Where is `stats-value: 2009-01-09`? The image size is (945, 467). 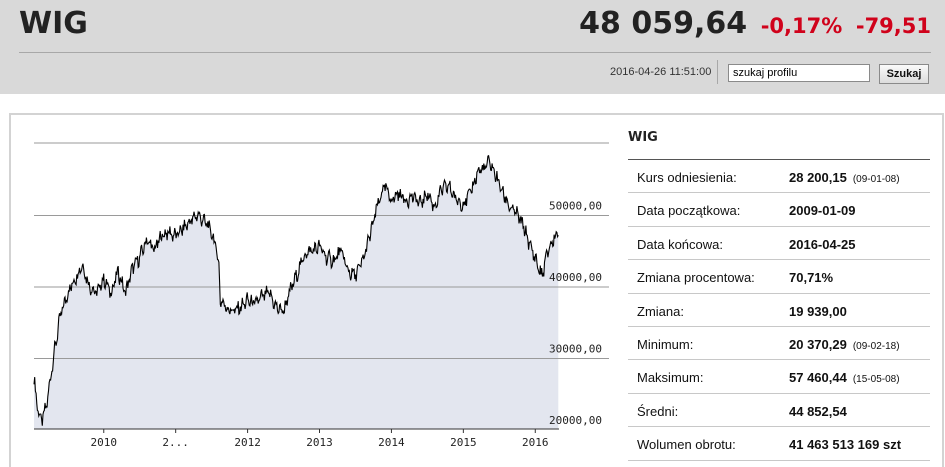
stats-value: 2009-01-09 is located at coordinates (825, 210).